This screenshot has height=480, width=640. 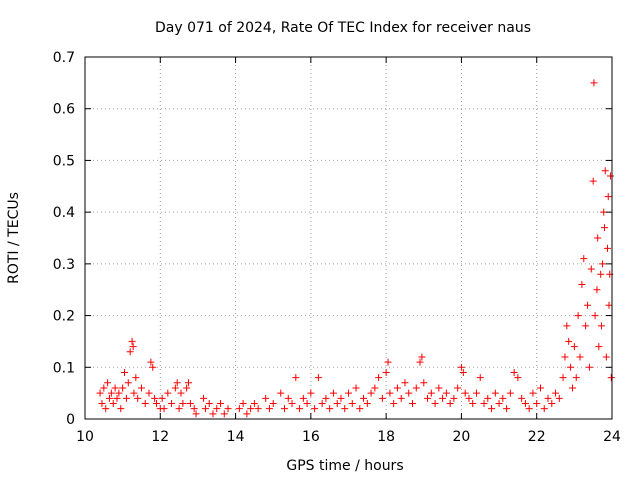 What do you see at coordinates (612, 437) in the screenshot?
I see `x-tick-label: 24` at bounding box center [612, 437].